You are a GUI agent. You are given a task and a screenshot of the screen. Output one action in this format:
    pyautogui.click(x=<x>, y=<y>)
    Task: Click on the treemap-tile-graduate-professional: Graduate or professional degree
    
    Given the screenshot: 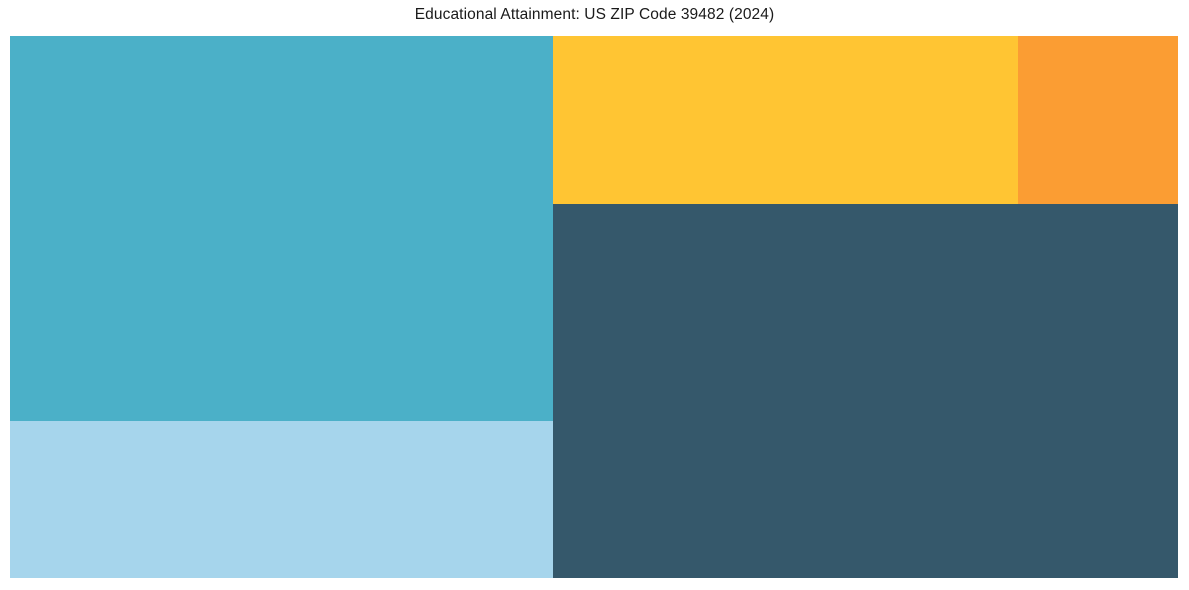 What is the action you would take?
    pyautogui.click(x=1097, y=120)
    